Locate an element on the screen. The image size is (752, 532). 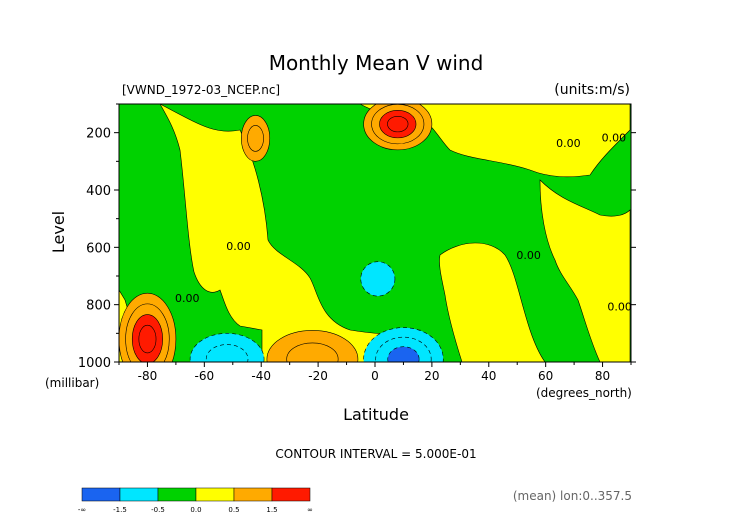
colorbar-label: ∞ is located at coordinates (310, 510).